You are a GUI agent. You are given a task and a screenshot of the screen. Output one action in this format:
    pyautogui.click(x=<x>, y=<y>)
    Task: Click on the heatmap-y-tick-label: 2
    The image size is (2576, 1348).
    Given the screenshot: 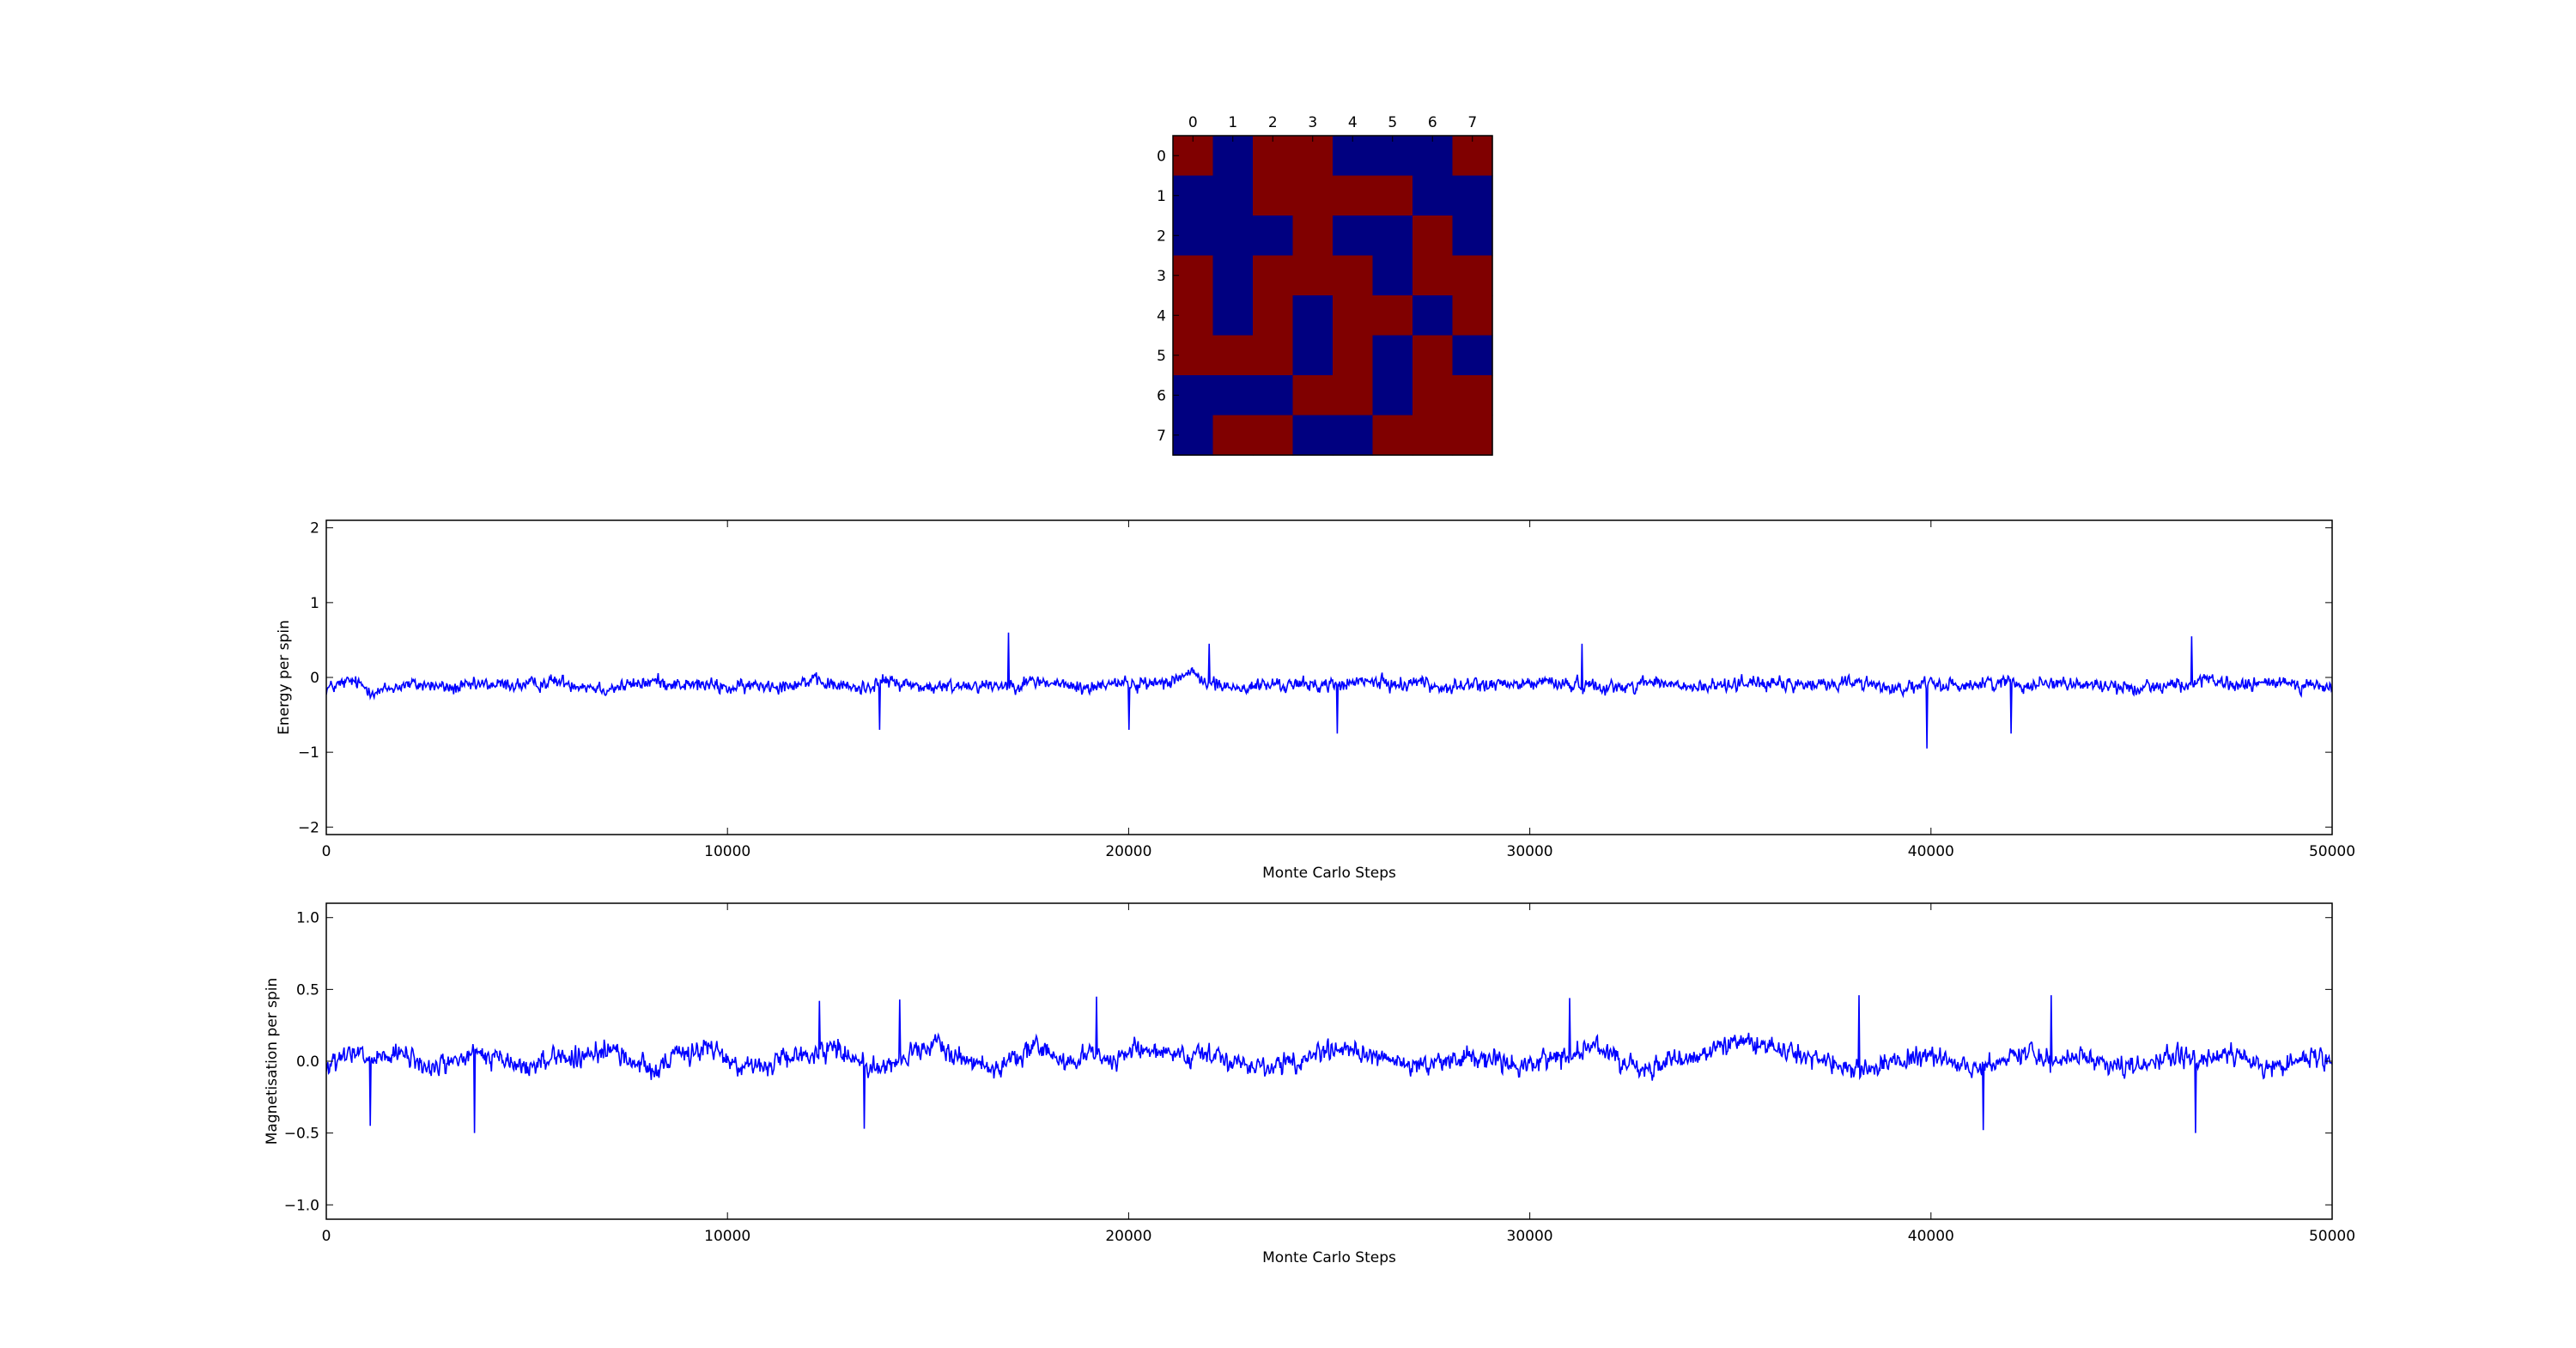 What is the action you would take?
    pyautogui.click(x=1162, y=237)
    